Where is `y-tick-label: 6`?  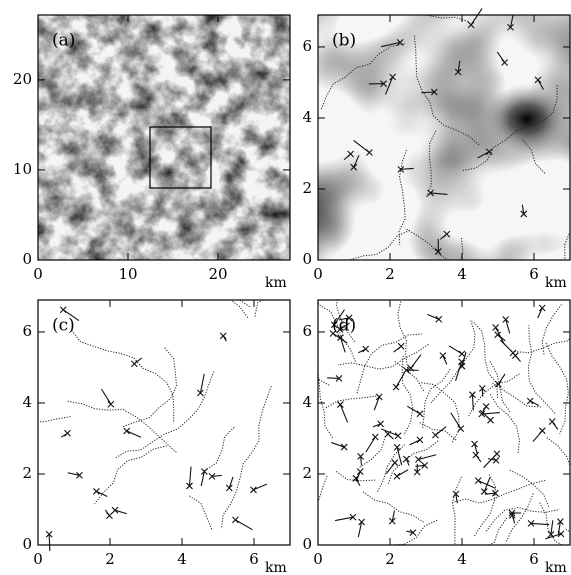
y-tick-label: 6 is located at coordinates (307, 46).